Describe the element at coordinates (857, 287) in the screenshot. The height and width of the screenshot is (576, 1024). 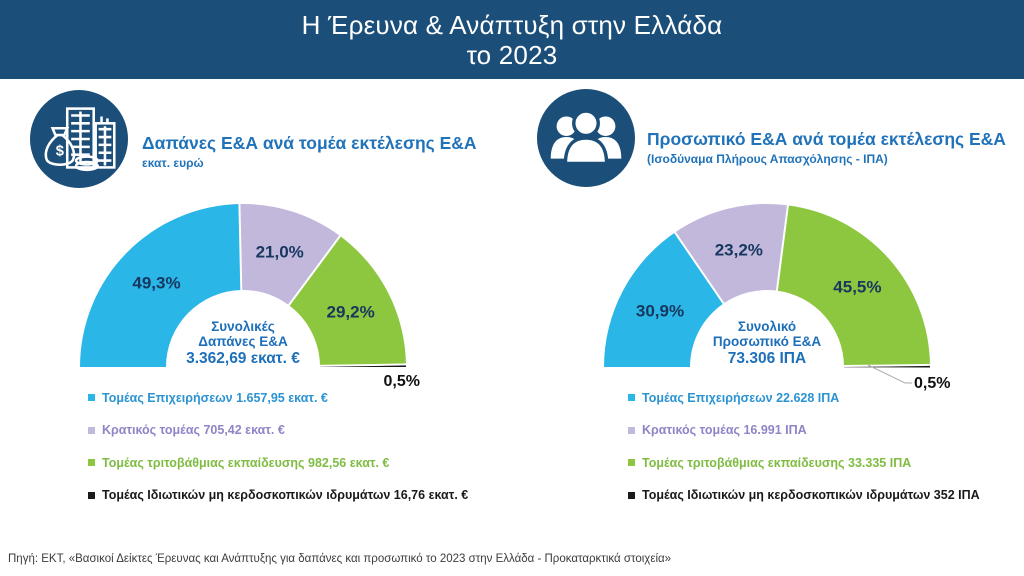
I see `segment-percent-label: 45,5%` at that location.